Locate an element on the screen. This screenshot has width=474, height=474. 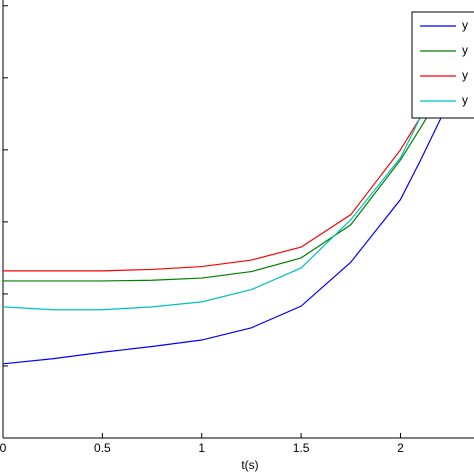
x-axis-label: t(s) is located at coordinates (249, 465).